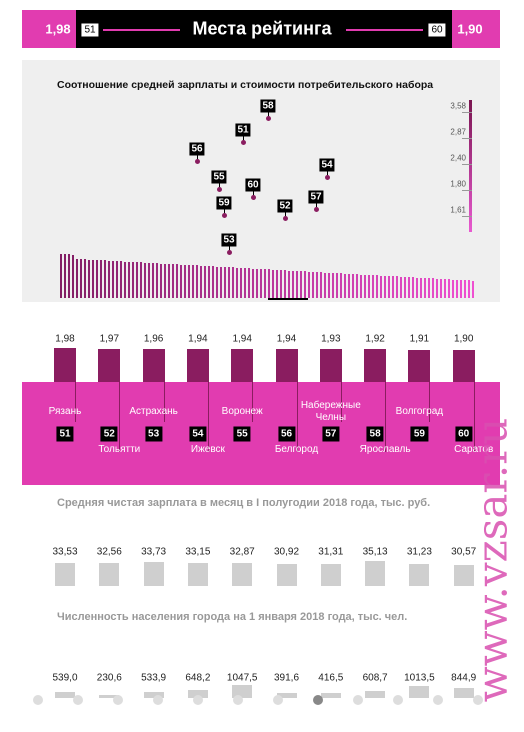  Describe the element at coordinates (154, 678) in the screenshot. I see `population-label: 533,9` at that location.